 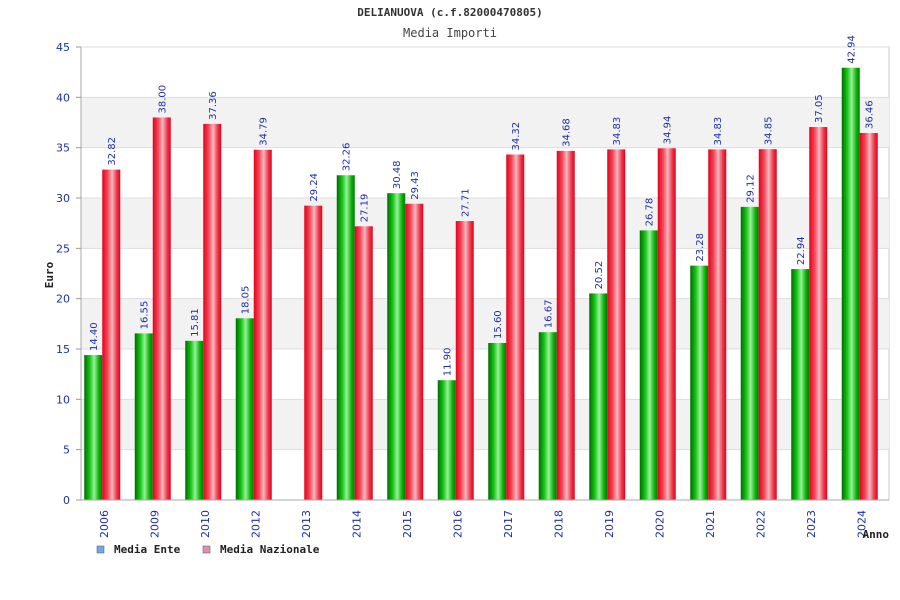 What do you see at coordinates (63, 148) in the screenshot?
I see `y-tick-label: 35` at bounding box center [63, 148].